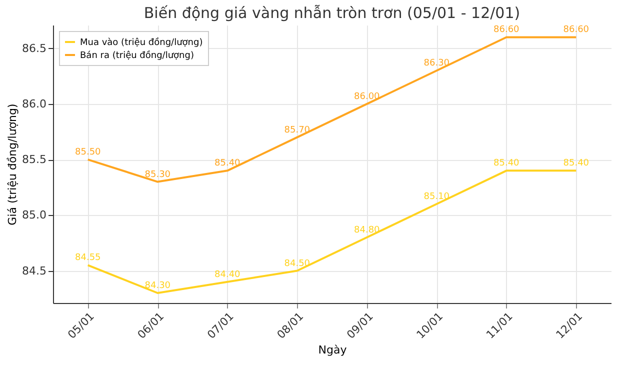  I want to click on data-label: 84.30, so click(157, 285).